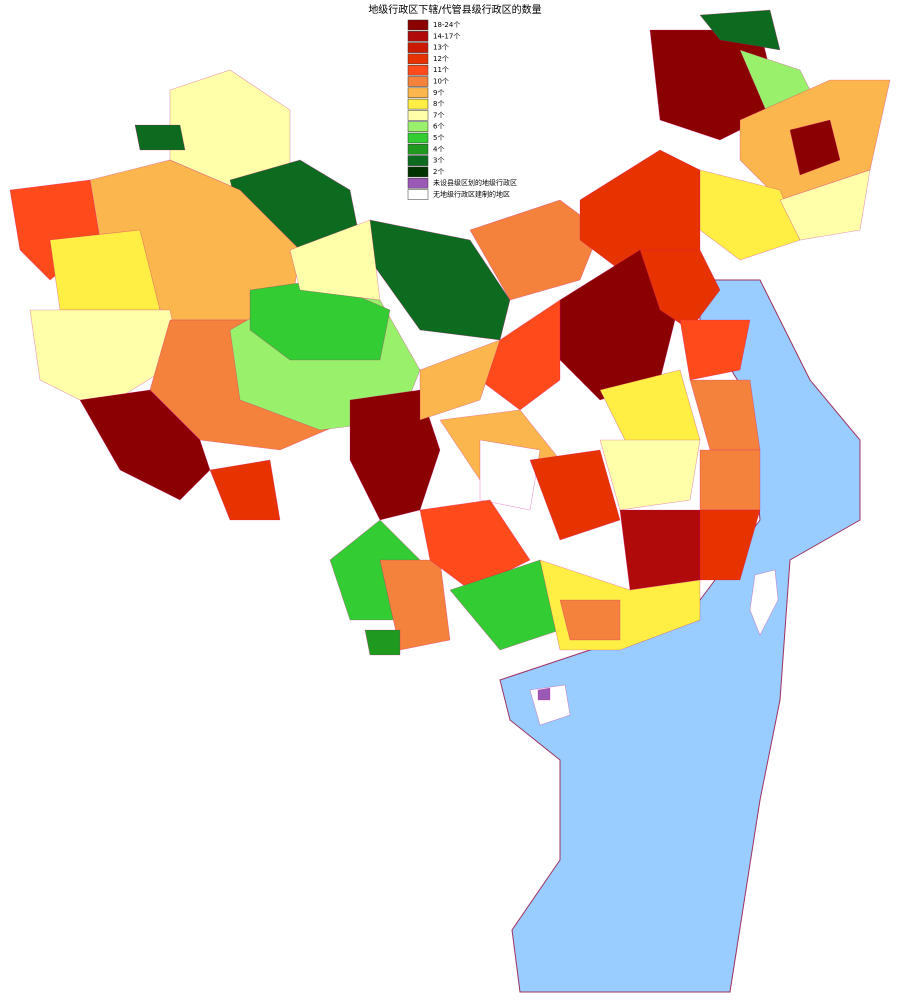  I want to click on map-title: 地级行政区下辖/代管县级行政区的数量, so click(454, 9).